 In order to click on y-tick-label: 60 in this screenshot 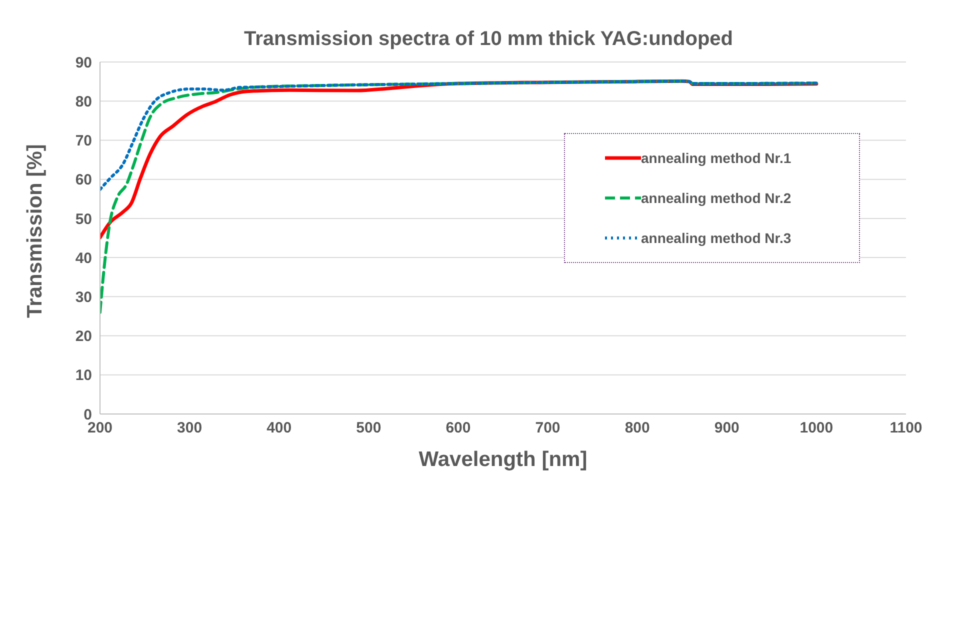, I will do `click(83, 180)`.